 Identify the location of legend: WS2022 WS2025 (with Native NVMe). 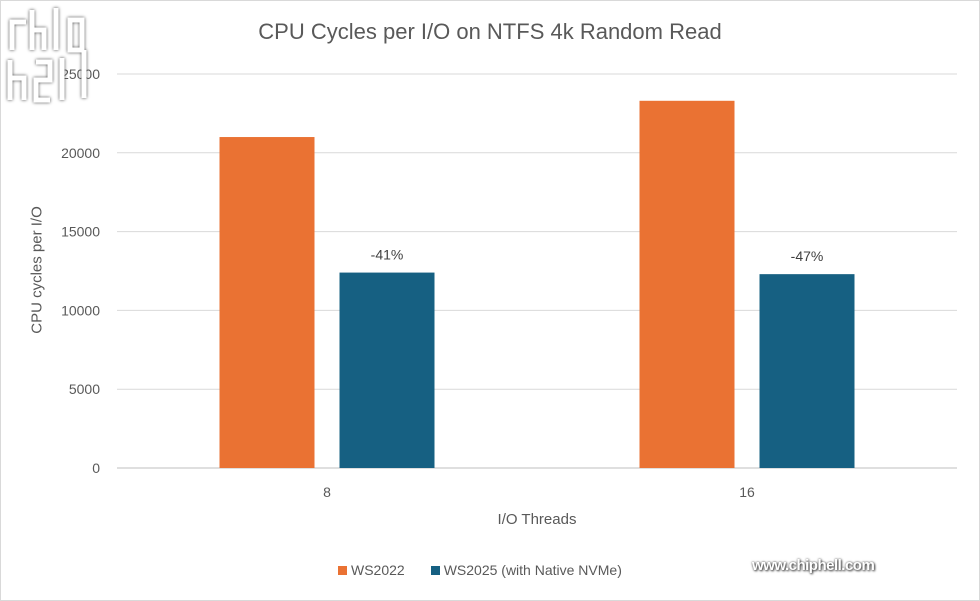
(480, 570).